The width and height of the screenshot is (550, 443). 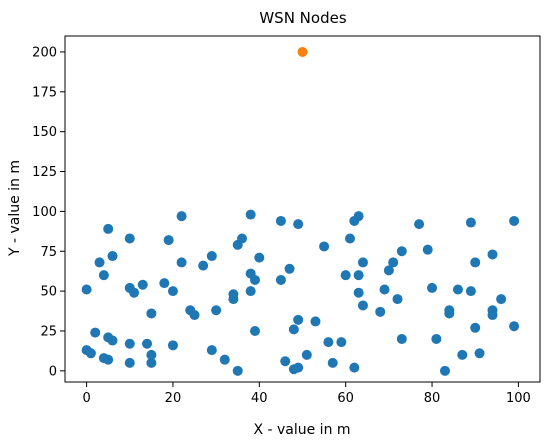 What do you see at coordinates (44, 212) in the screenshot?
I see `y-tick-label: 100` at bounding box center [44, 212].